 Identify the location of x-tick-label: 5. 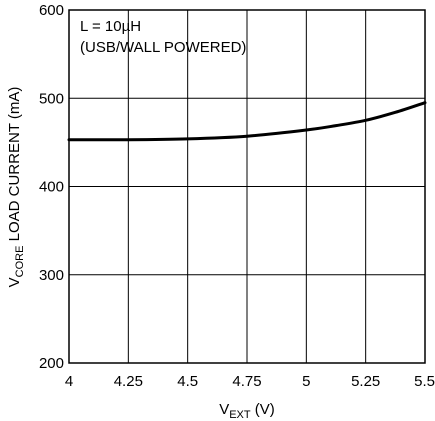
(306, 381).